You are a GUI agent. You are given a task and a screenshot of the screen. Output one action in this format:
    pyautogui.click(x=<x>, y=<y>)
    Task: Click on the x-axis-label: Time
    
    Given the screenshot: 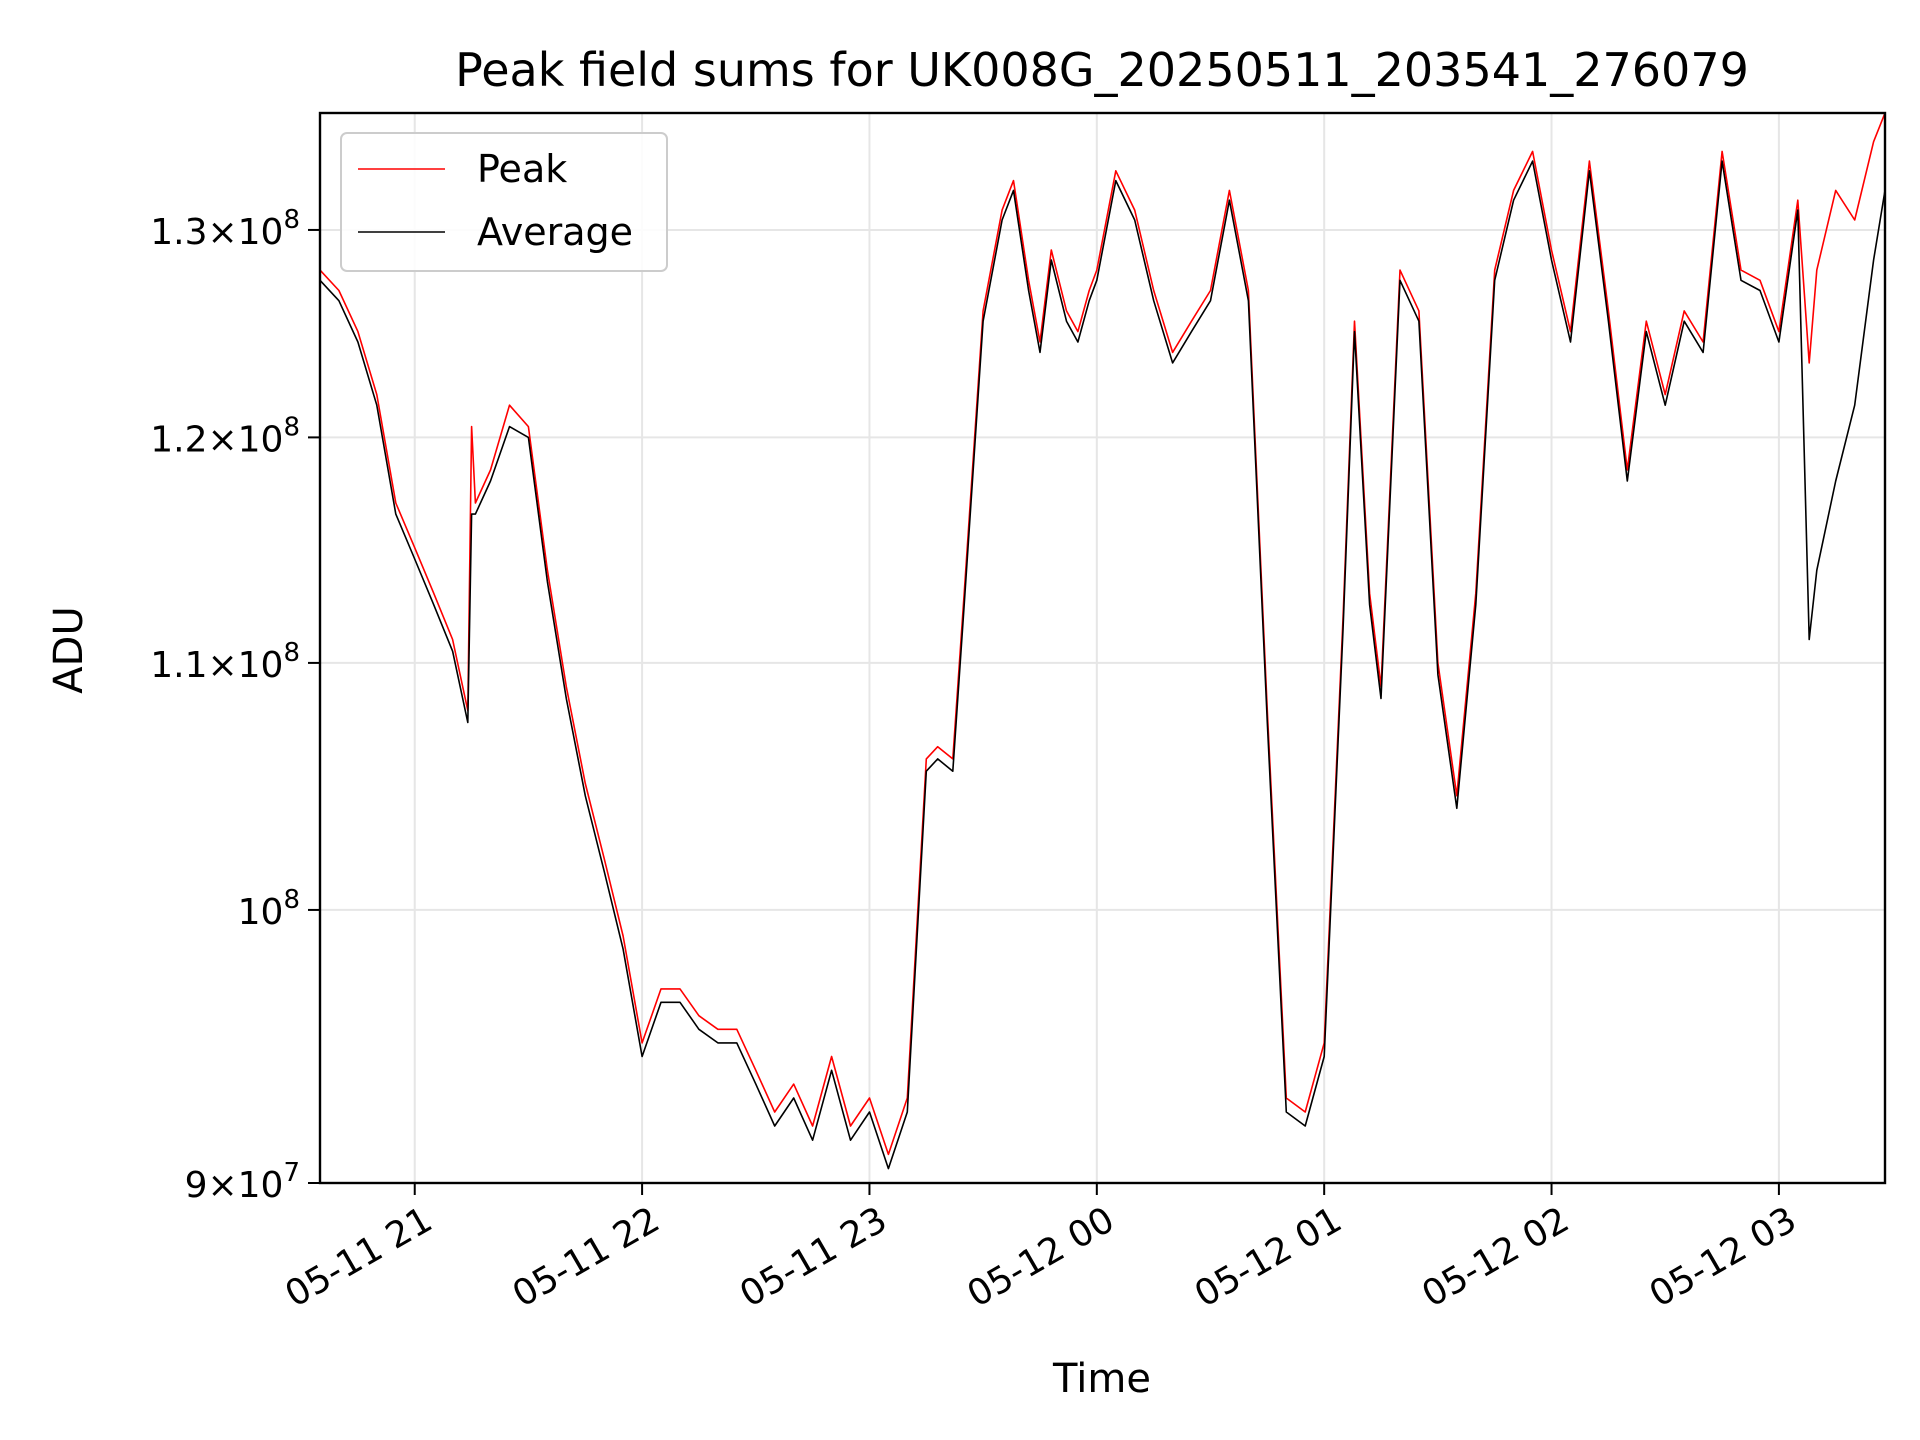 What is the action you would take?
    pyautogui.click(x=1101, y=1379)
    